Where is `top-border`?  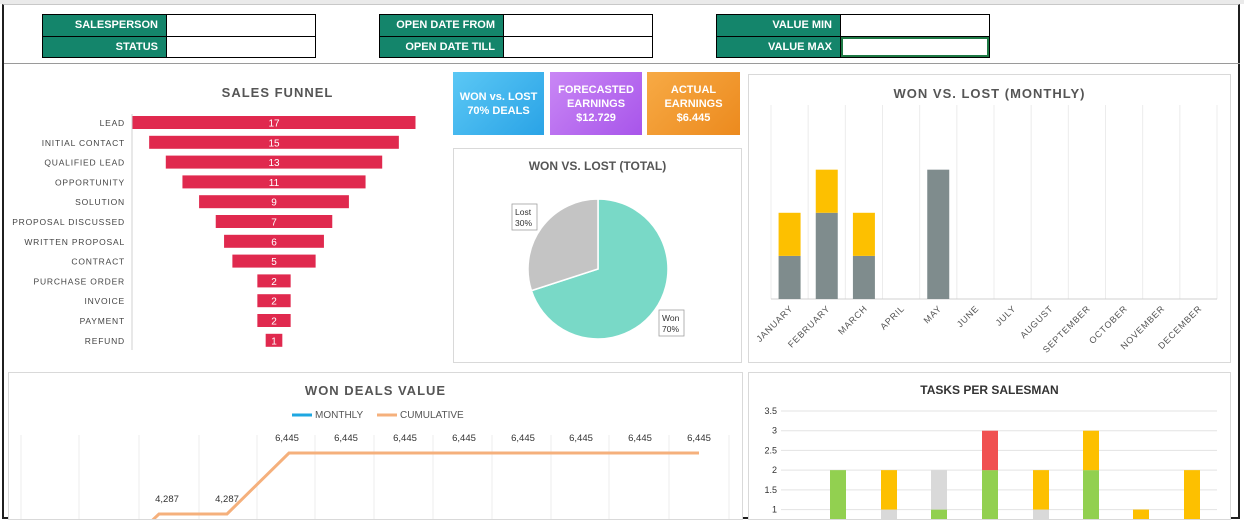 top-border is located at coordinates (622, 2).